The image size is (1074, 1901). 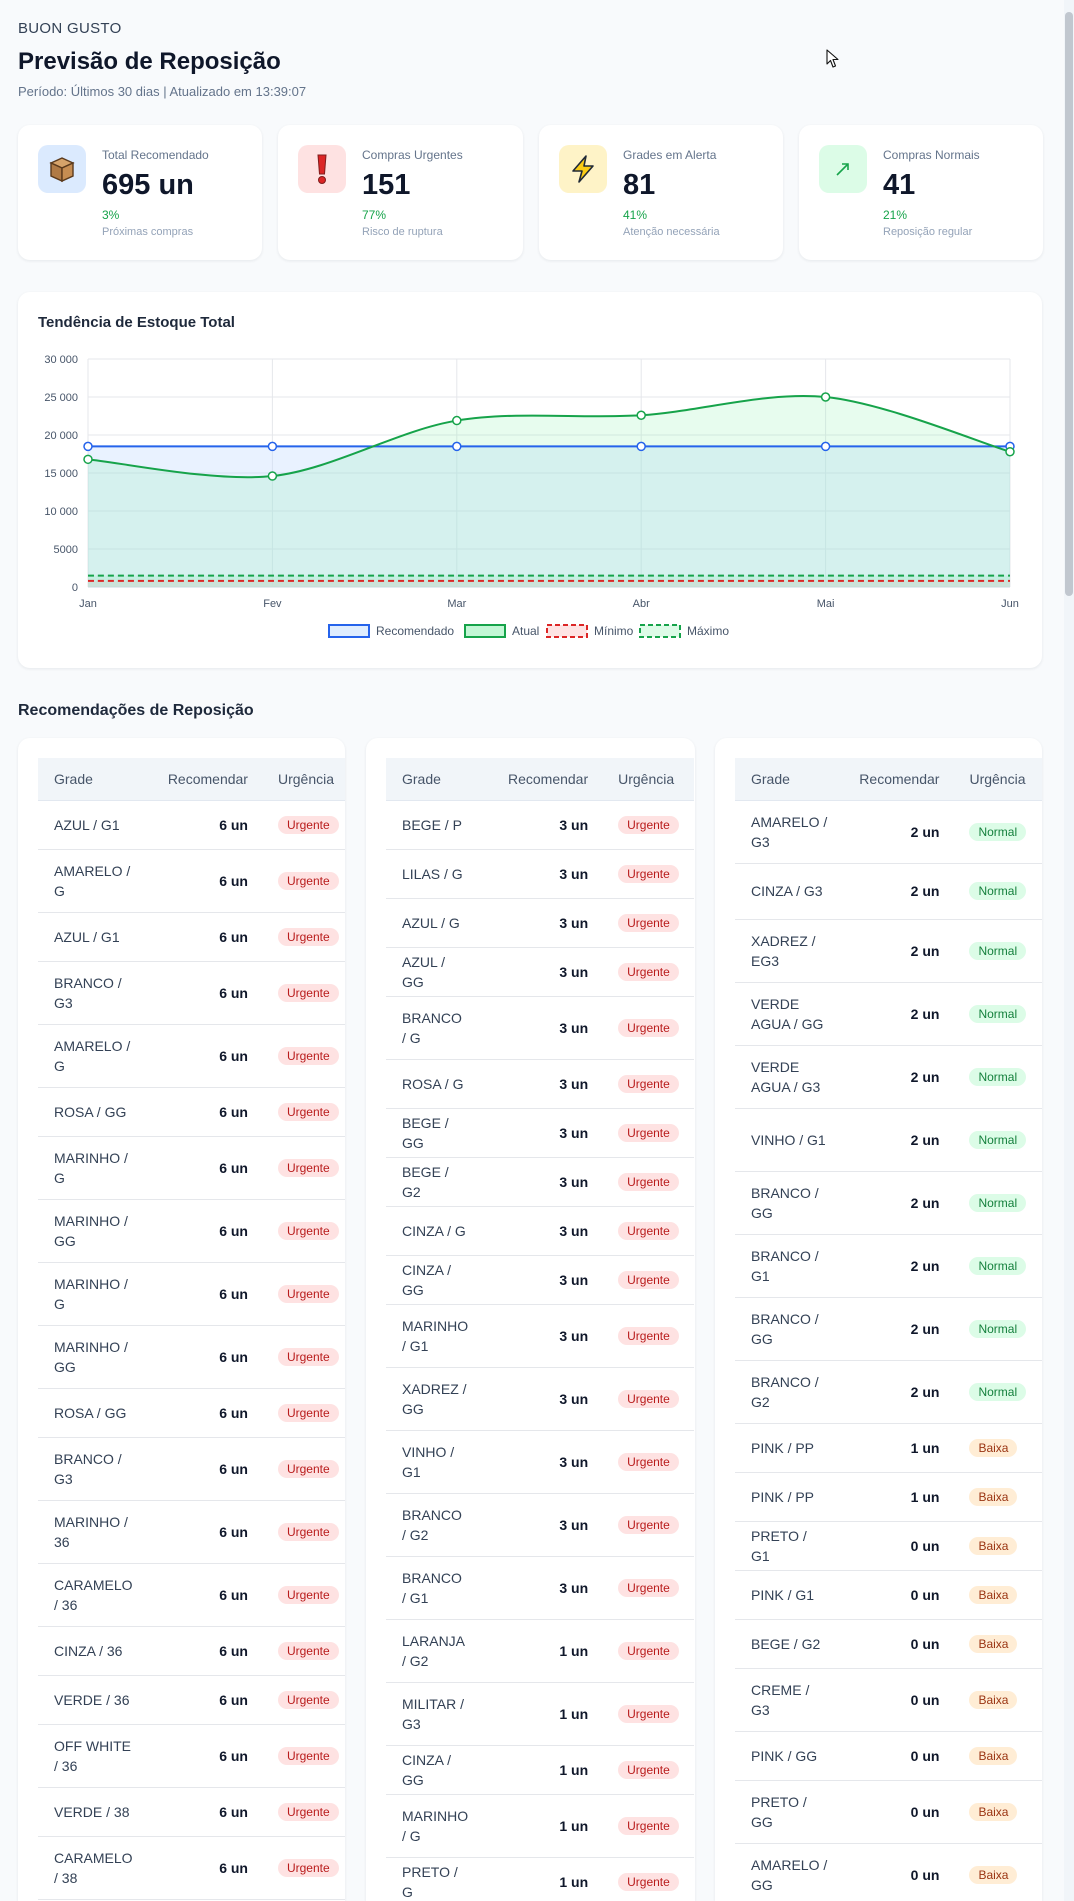 What do you see at coordinates (435, 1182) in the screenshot?
I see `cell-grade: BEGE / G2` at bounding box center [435, 1182].